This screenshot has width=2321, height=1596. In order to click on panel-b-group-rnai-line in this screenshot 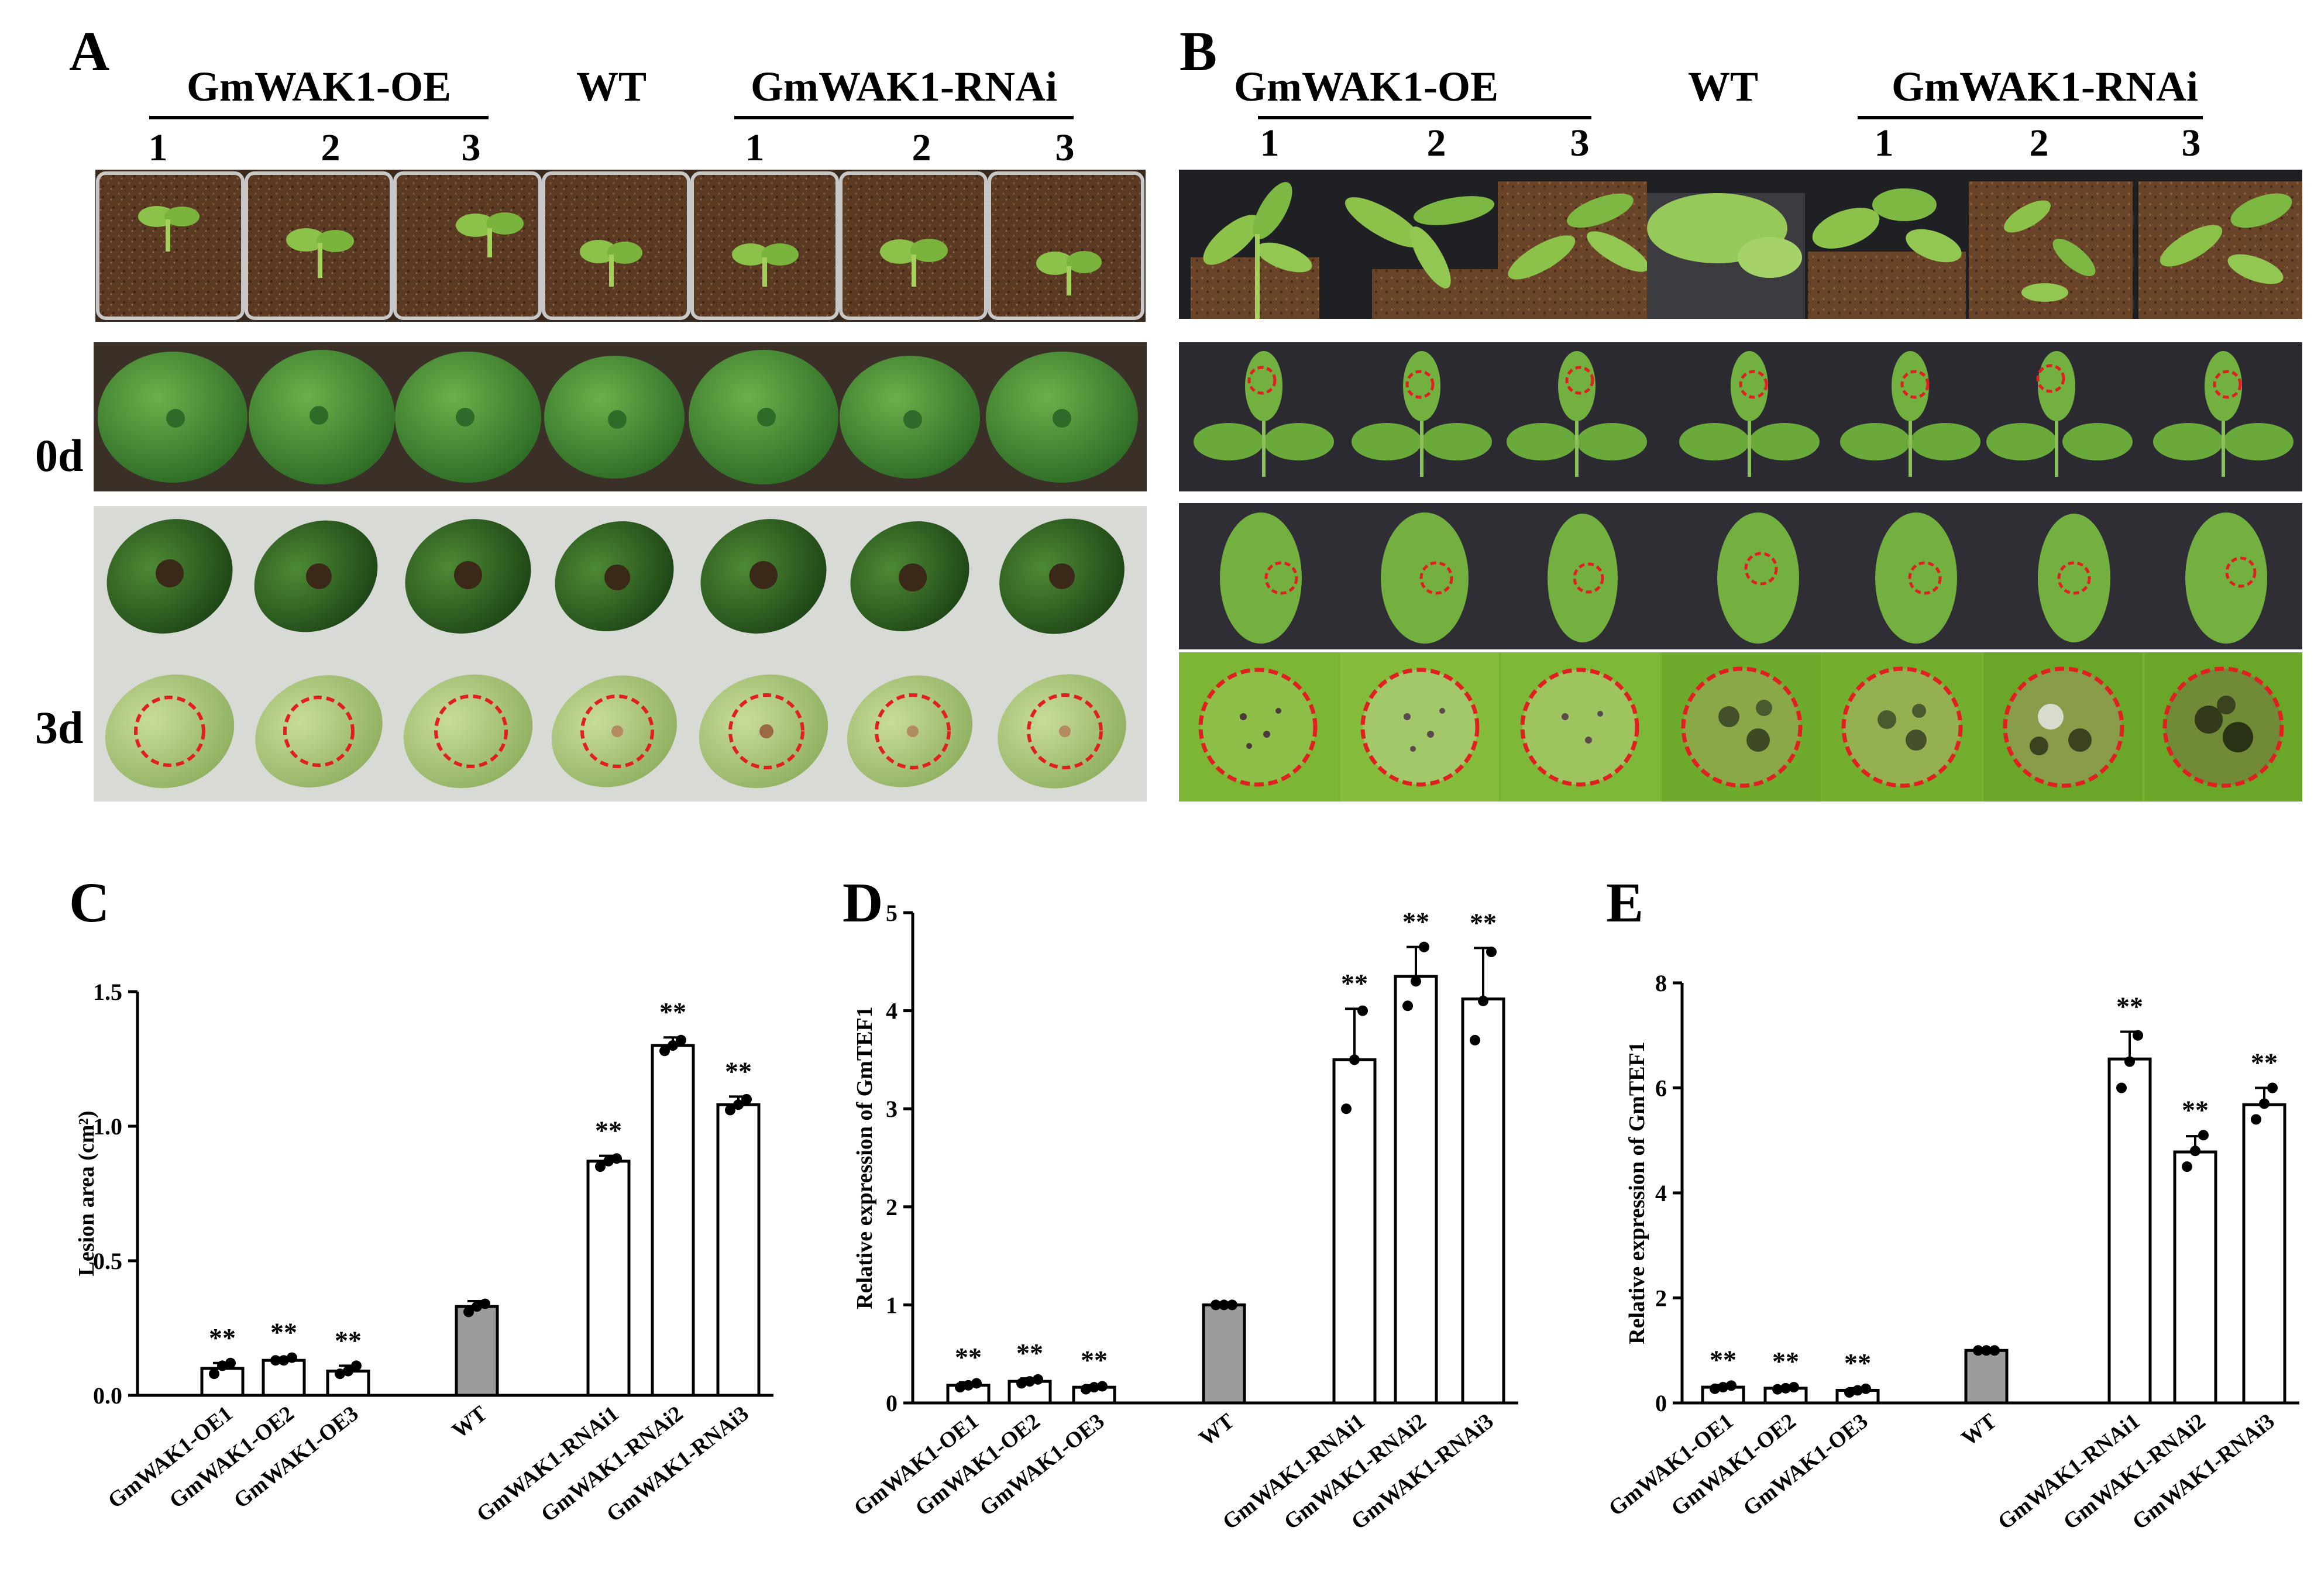, I will do `click(2030, 118)`.